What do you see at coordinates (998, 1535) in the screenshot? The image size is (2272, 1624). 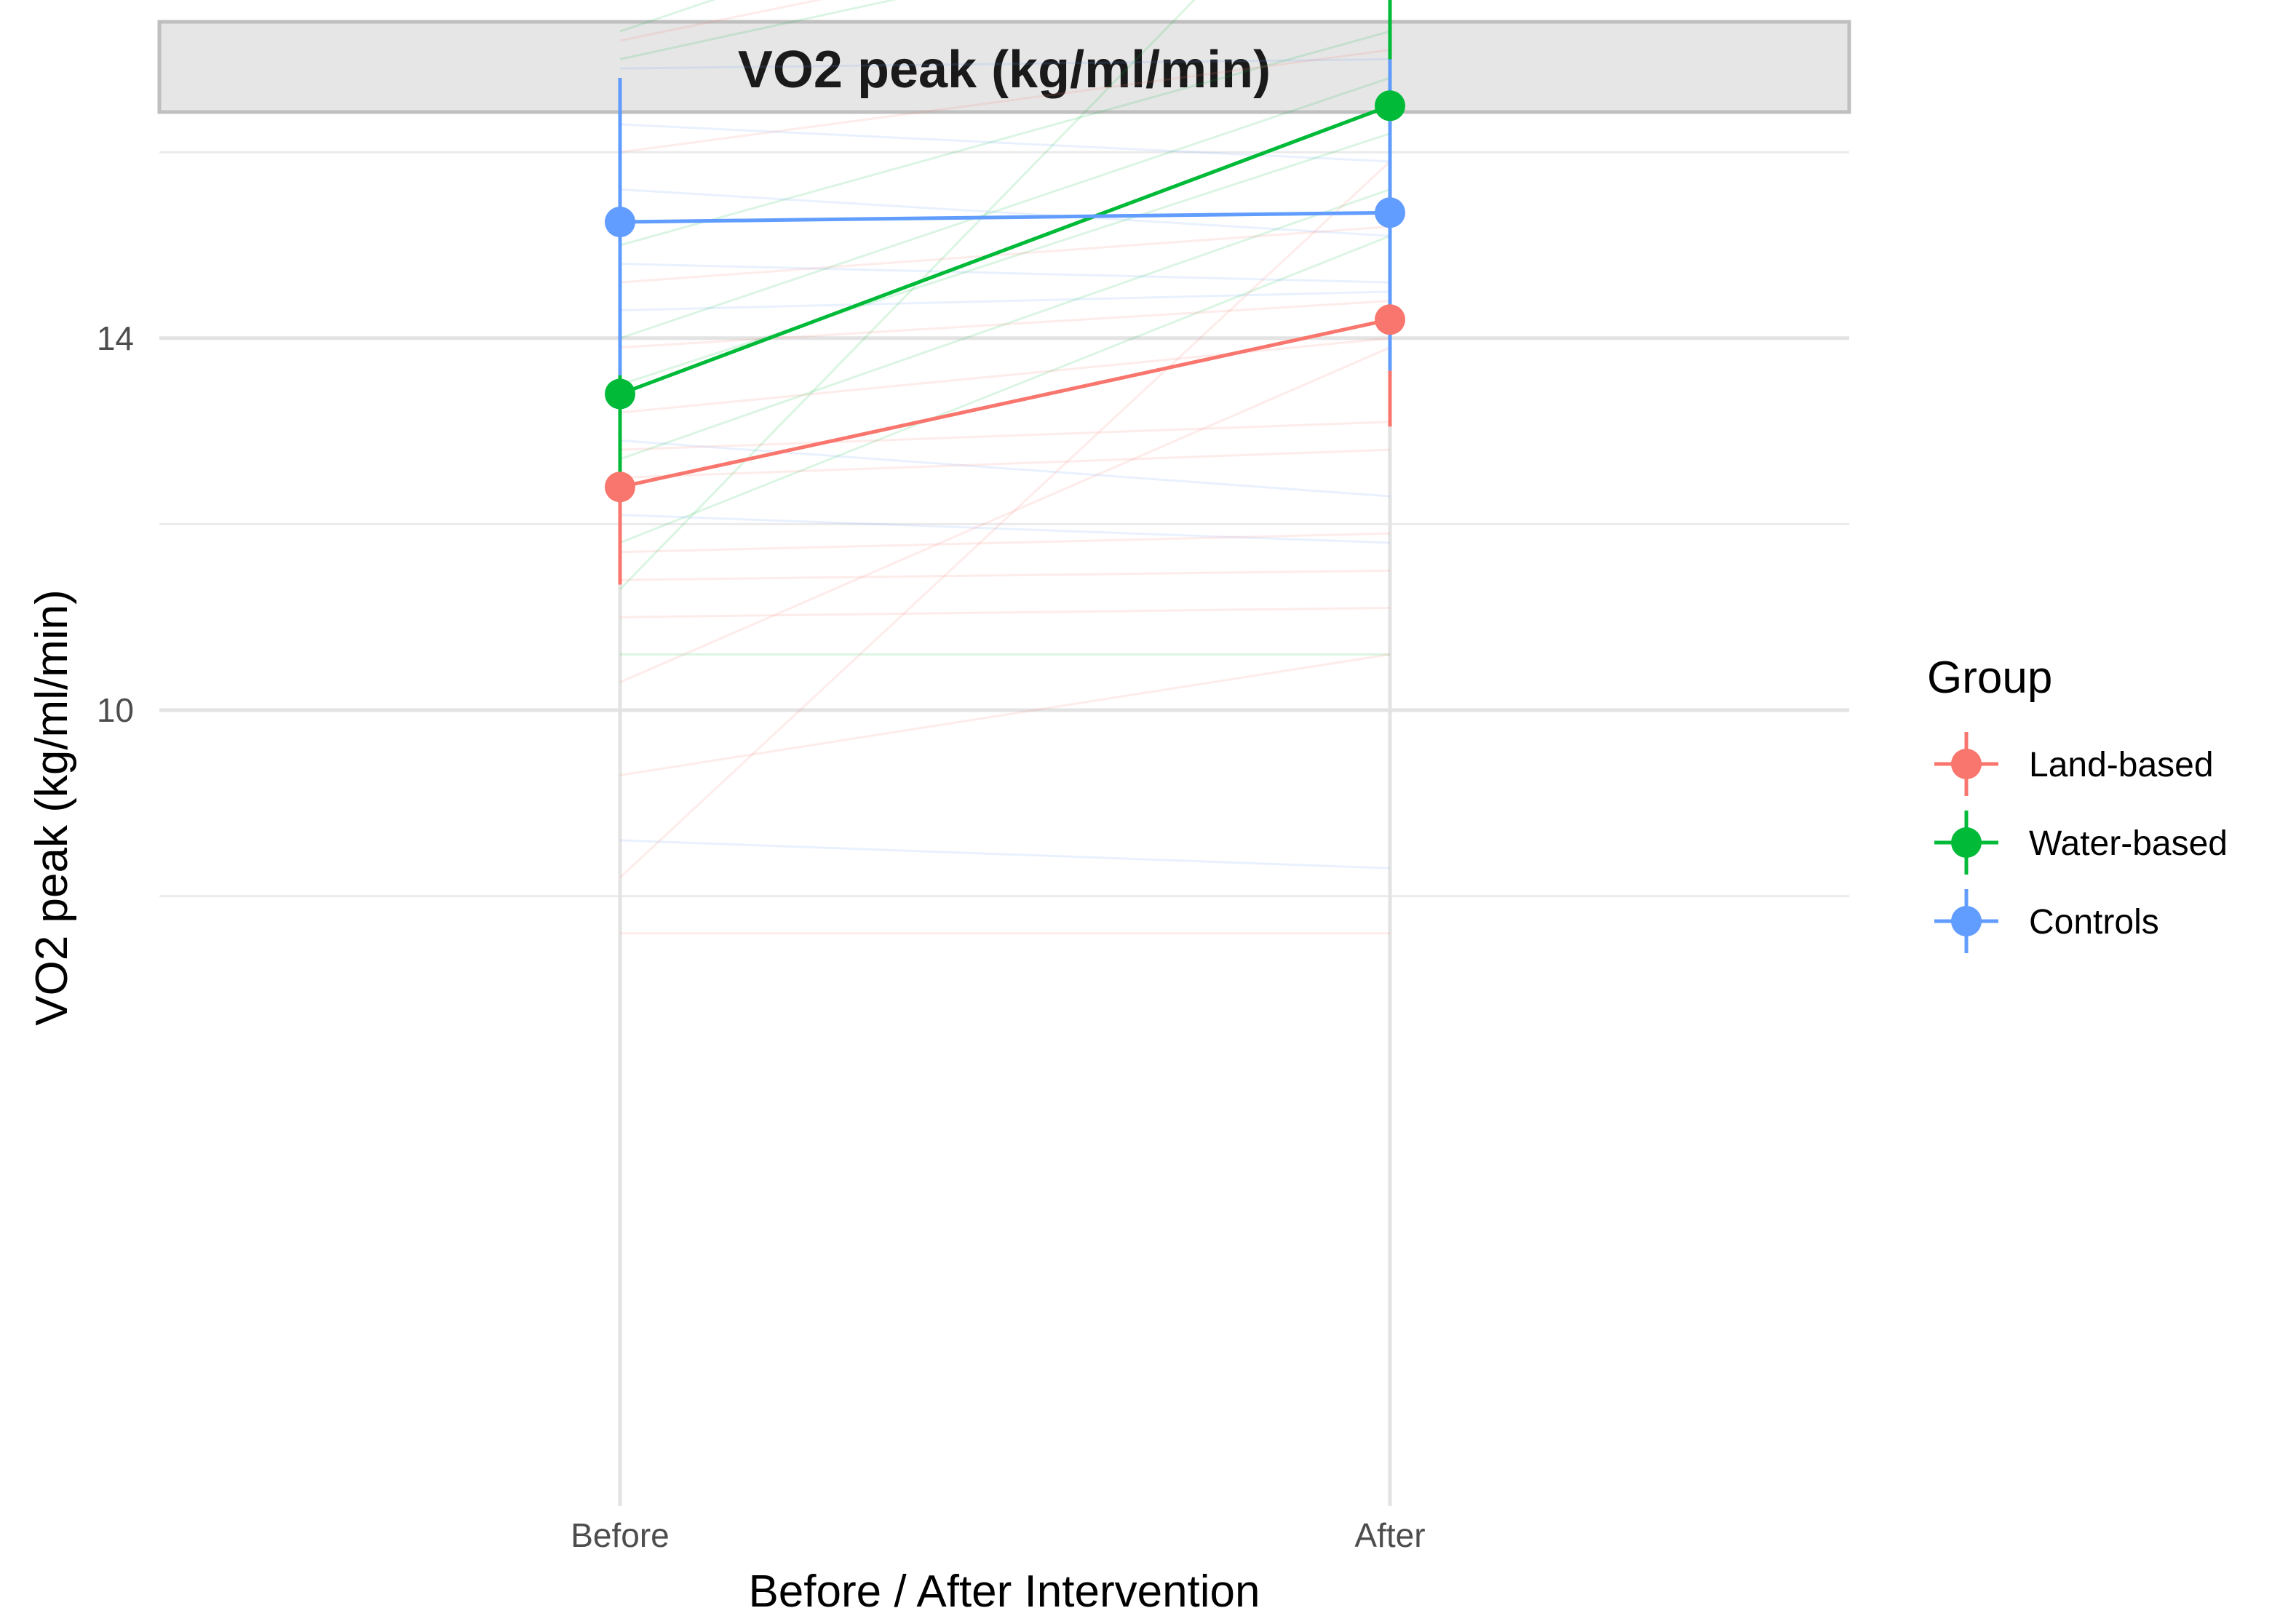 I see `x-tick-labels: Before After` at bounding box center [998, 1535].